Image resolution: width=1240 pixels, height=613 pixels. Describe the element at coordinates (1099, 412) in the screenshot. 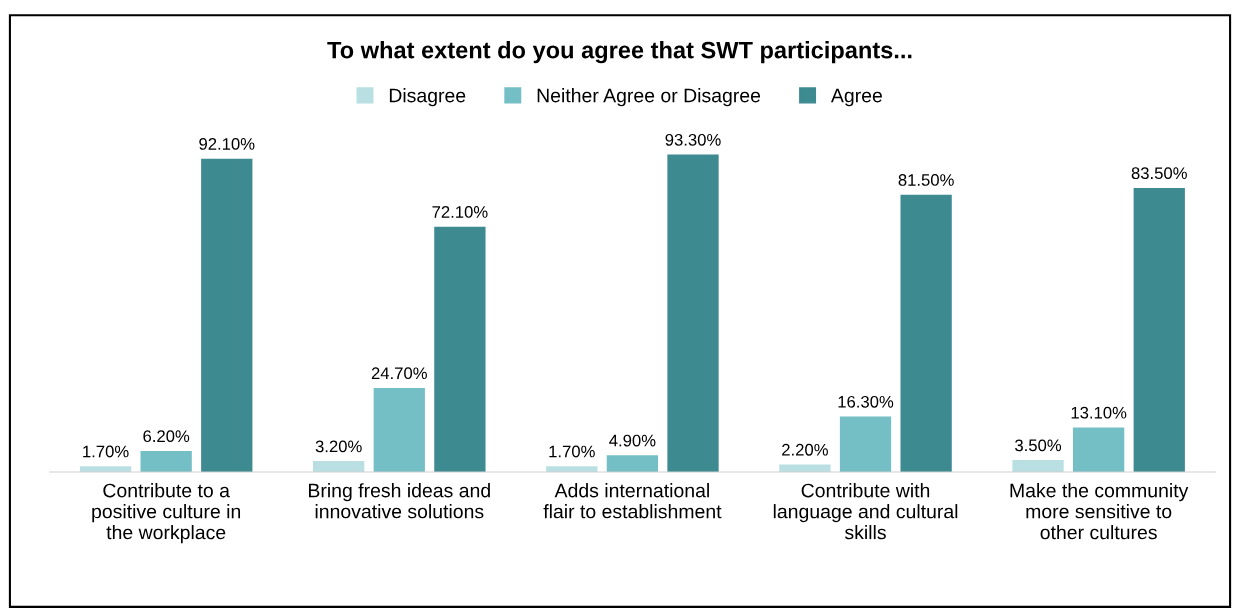

I see `data-label: 13.10%` at that location.